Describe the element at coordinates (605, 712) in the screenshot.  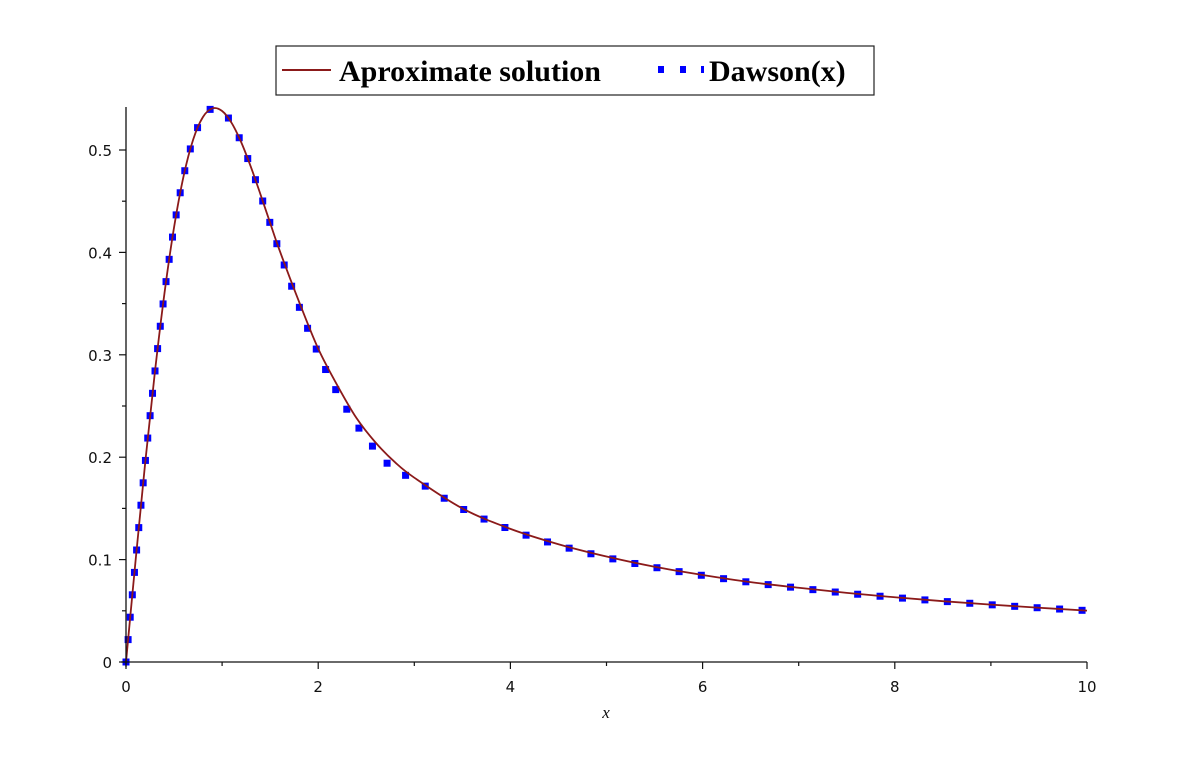
I see `x-axis-label: x` at that location.